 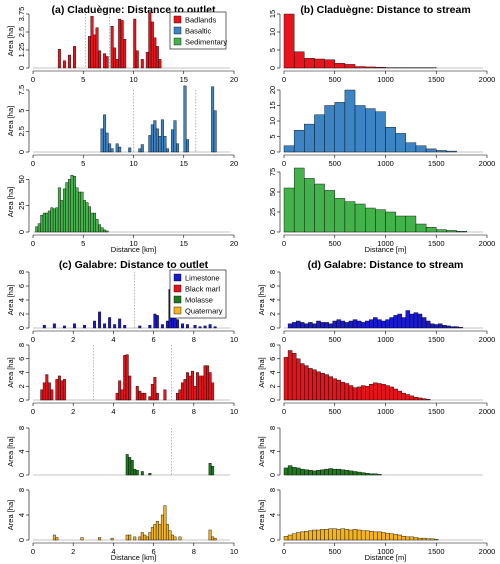 I want to click on y-tick-label: 50, so click(x=21, y=179).